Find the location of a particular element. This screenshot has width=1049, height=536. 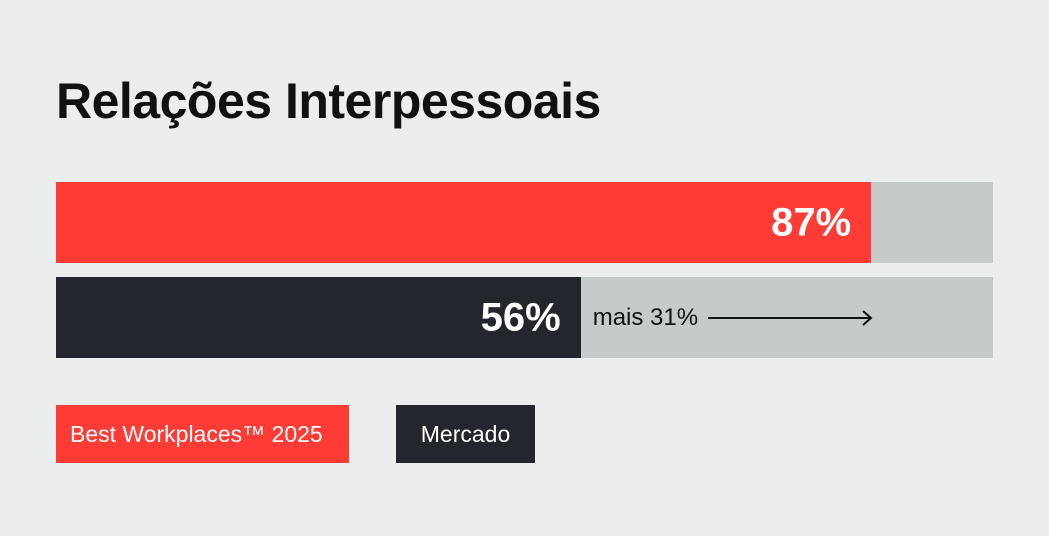

bar-track-best: 87% is located at coordinates (524, 222).